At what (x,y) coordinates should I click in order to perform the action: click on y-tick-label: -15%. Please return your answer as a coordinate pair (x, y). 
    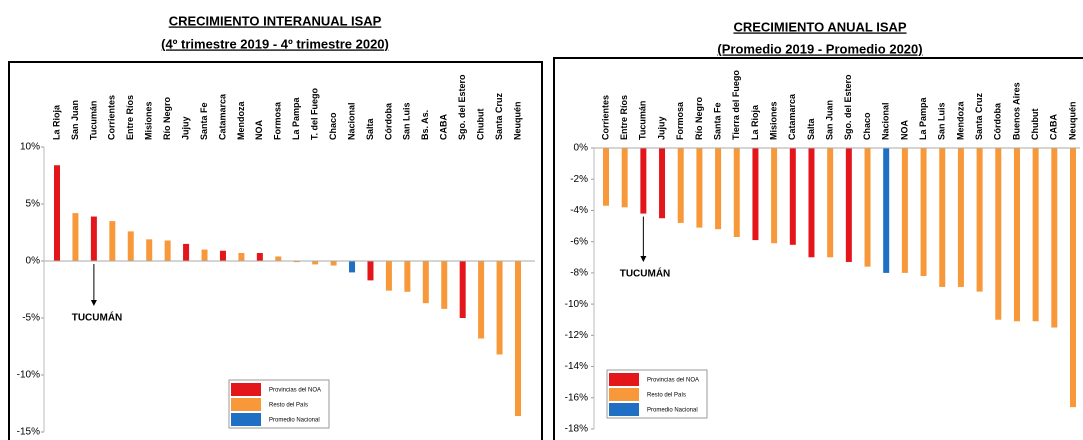
    Looking at the image, I should click on (28, 432).